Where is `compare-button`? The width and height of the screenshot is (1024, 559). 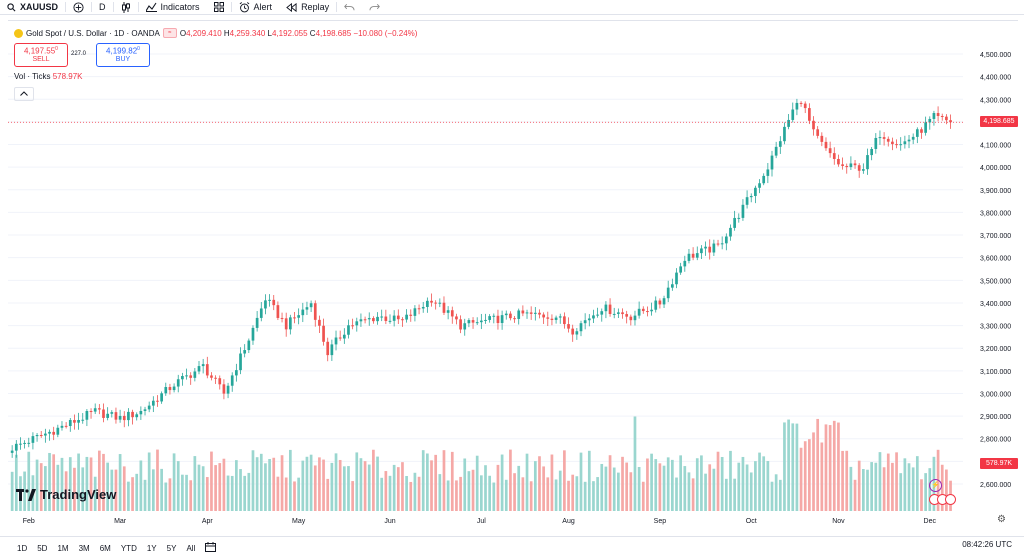 compare-button is located at coordinates (78, 7).